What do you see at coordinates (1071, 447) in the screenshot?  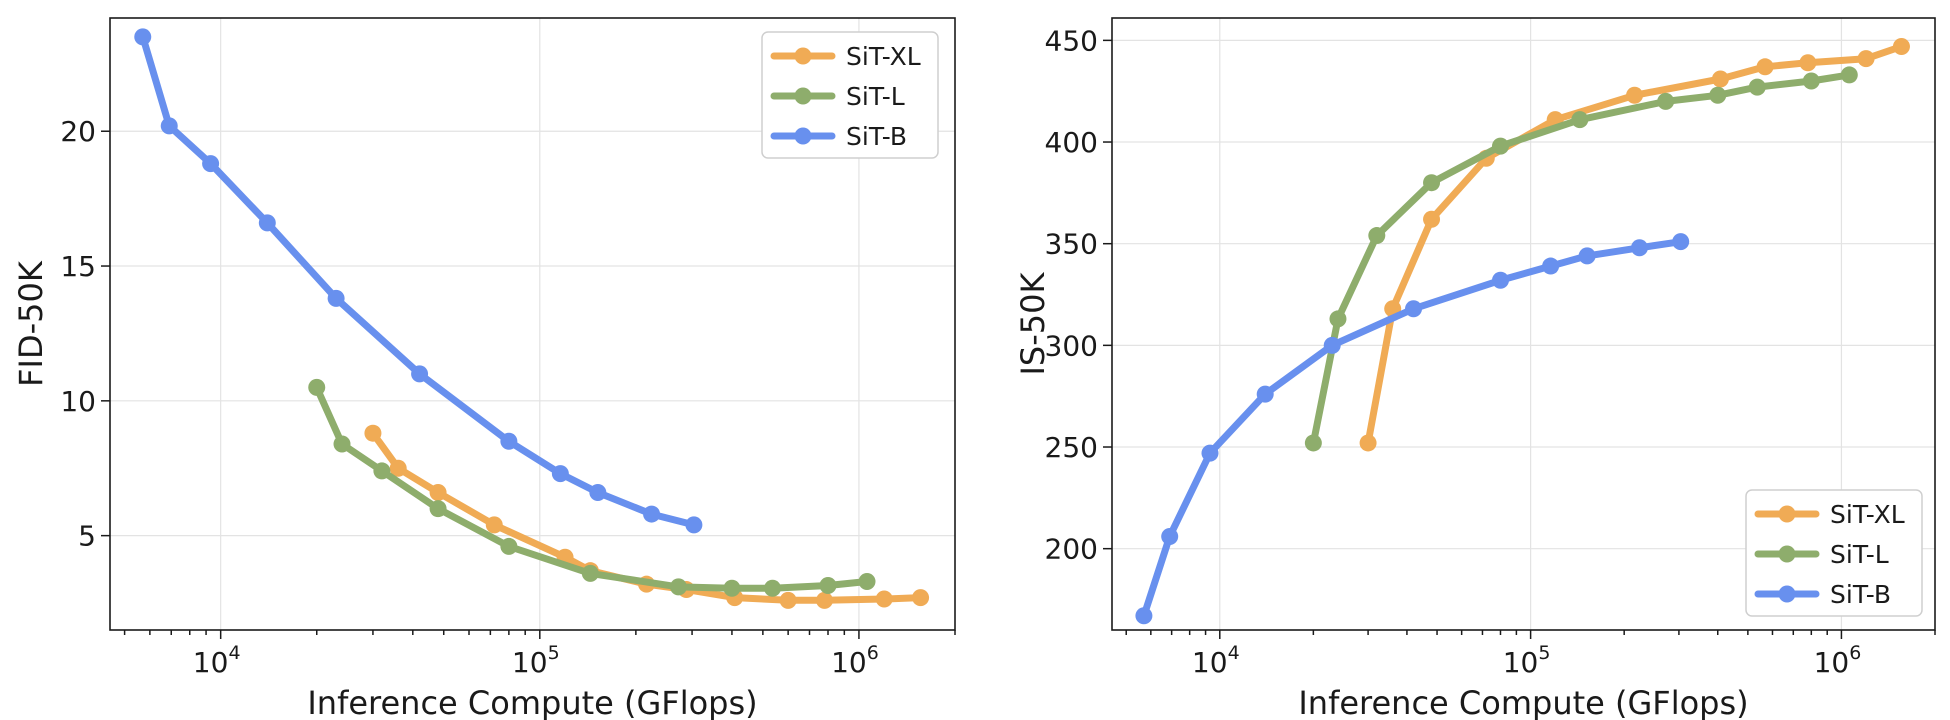 I see `y-tick-label: 250` at bounding box center [1071, 447].